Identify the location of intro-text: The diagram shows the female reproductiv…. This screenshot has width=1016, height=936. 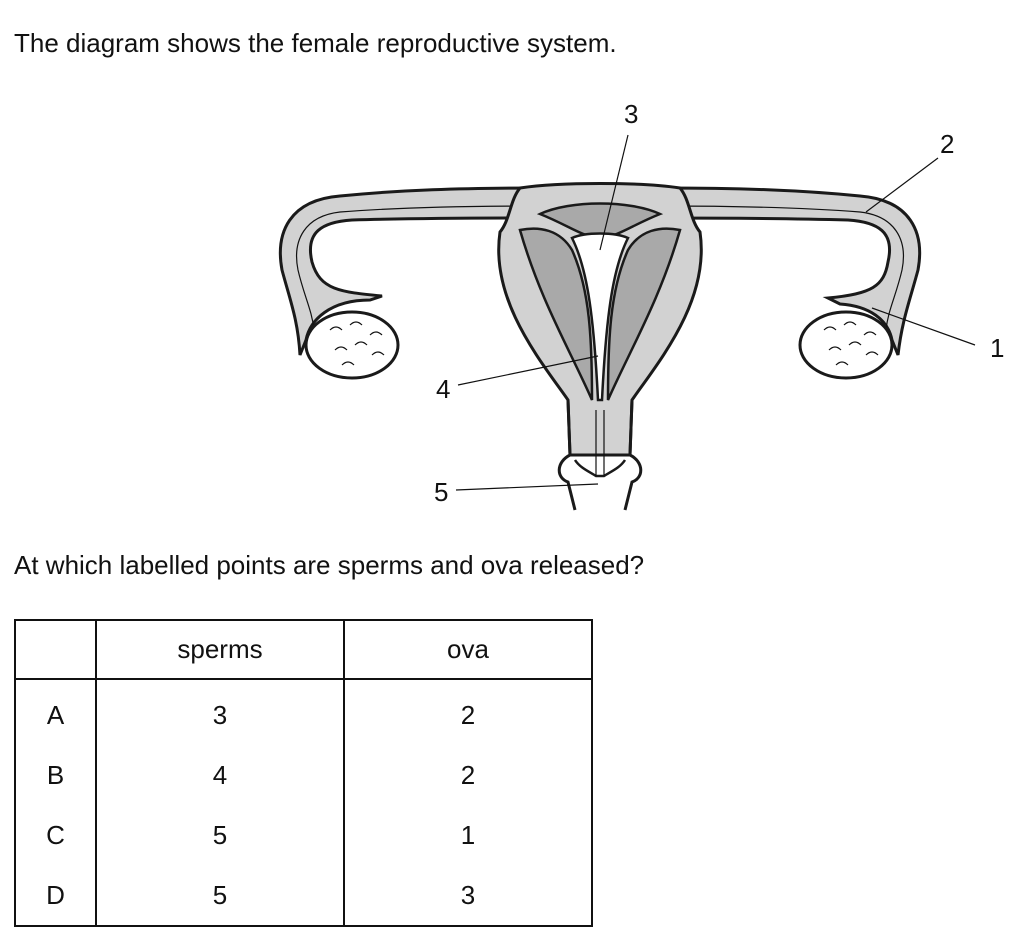
(315, 43).